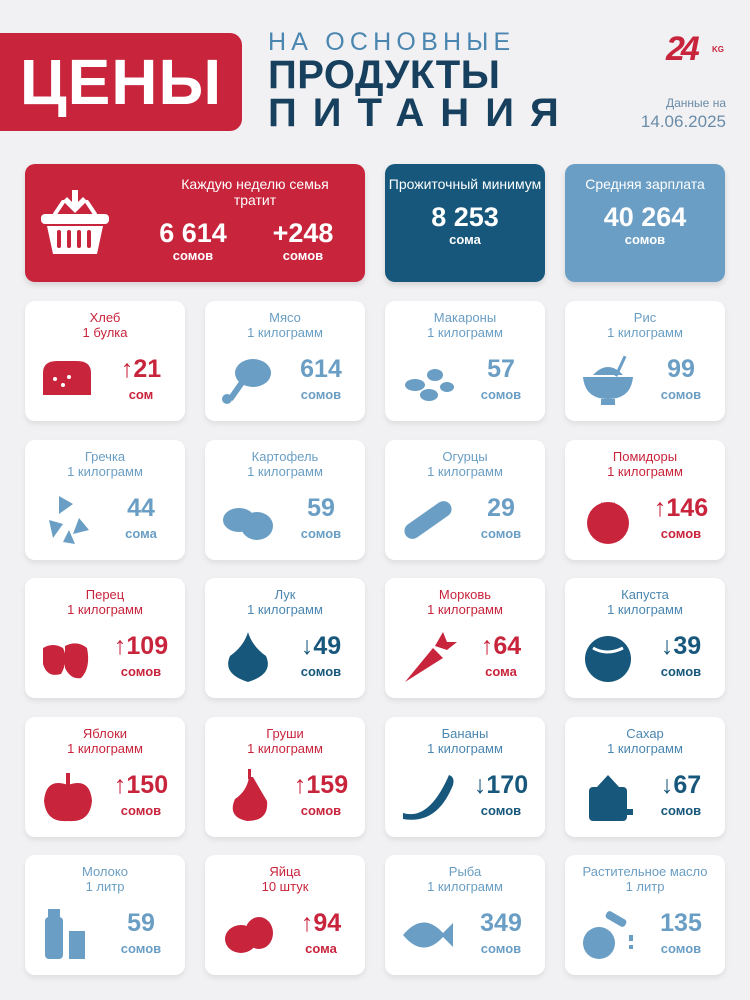  Describe the element at coordinates (696, 103) in the screenshot. I see `date-label: Данные на` at that location.